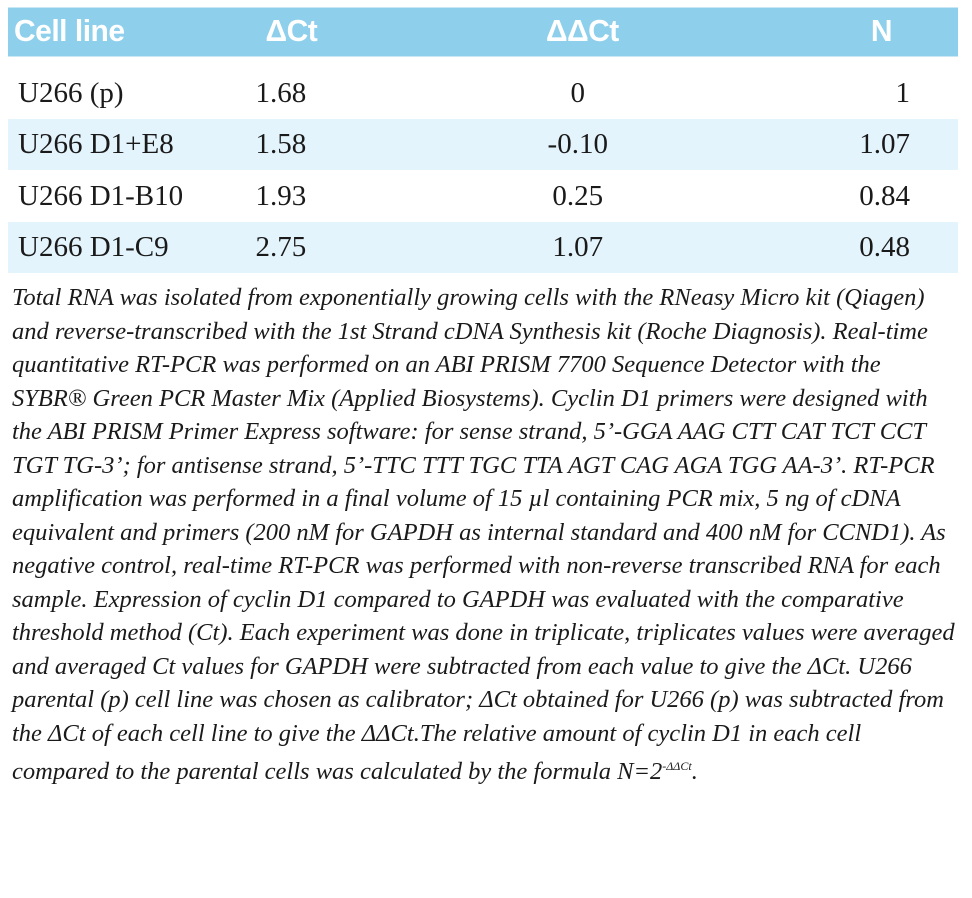 The image size is (972, 898). Describe the element at coordinates (127, 145) in the screenshot. I see `cell-line: U266 D1+E8` at that location.